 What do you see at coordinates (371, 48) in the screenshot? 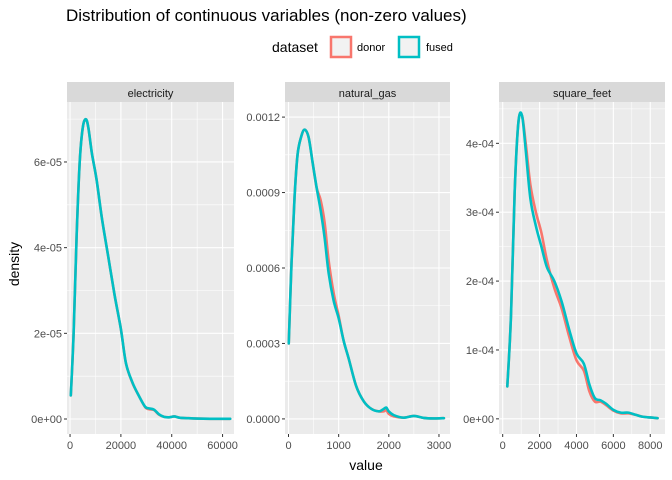
I see `legend-label-donor: donor` at bounding box center [371, 48].